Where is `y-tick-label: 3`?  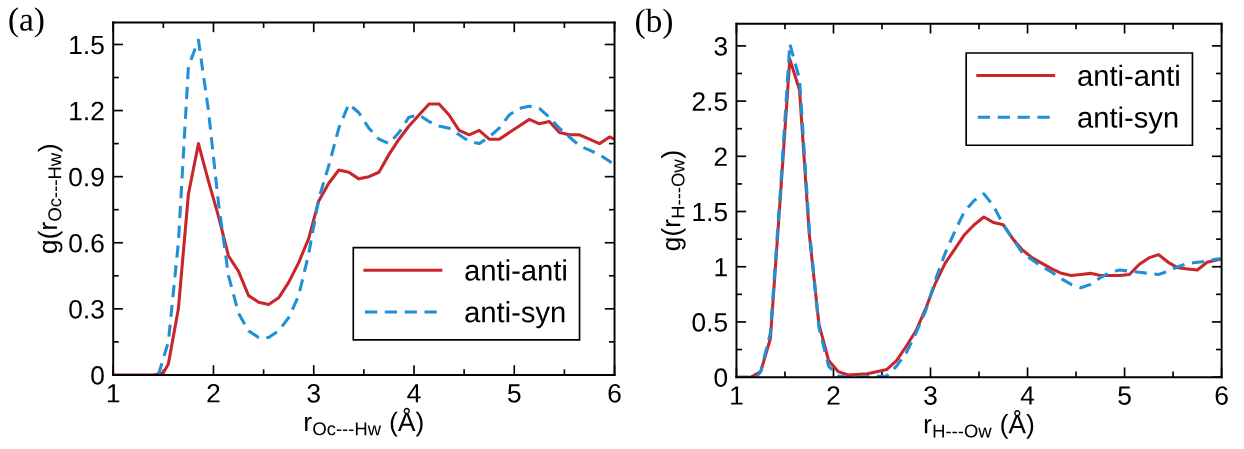 y-tick-label: 3 is located at coordinates (720, 46).